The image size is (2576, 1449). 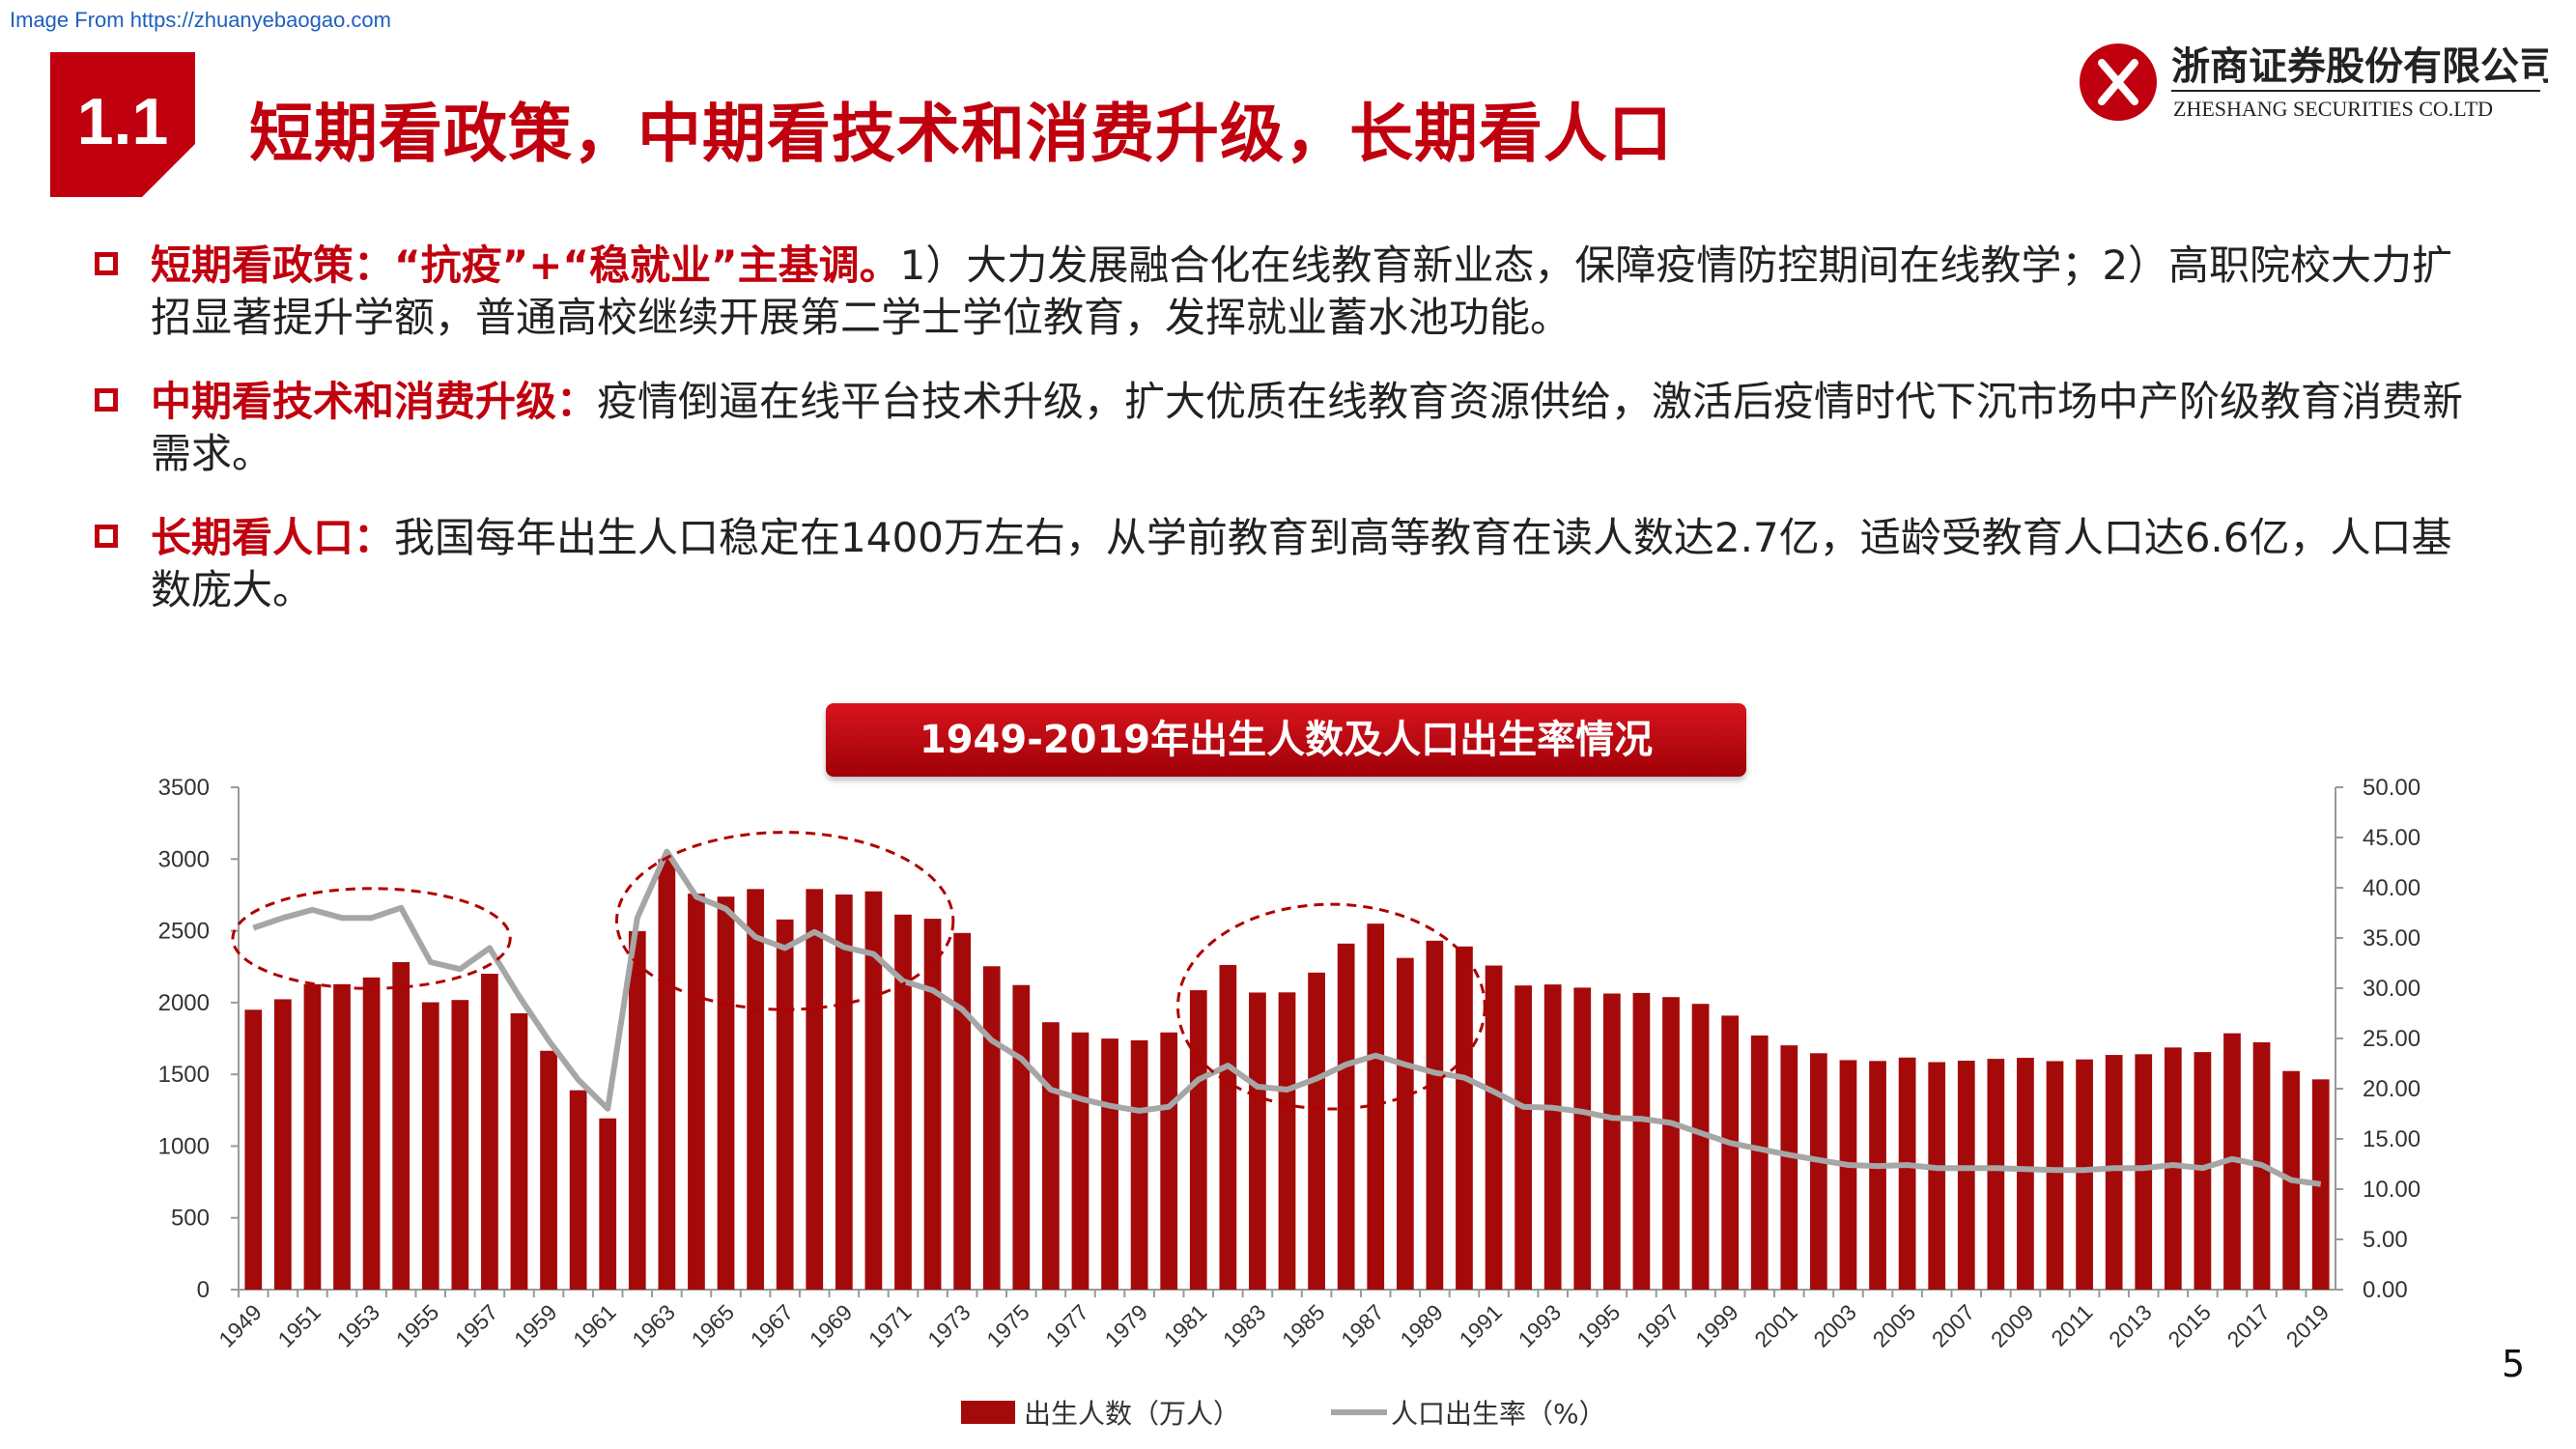 What do you see at coordinates (1848, 1175) in the screenshot?
I see `bar-2003` at bounding box center [1848, 1175].